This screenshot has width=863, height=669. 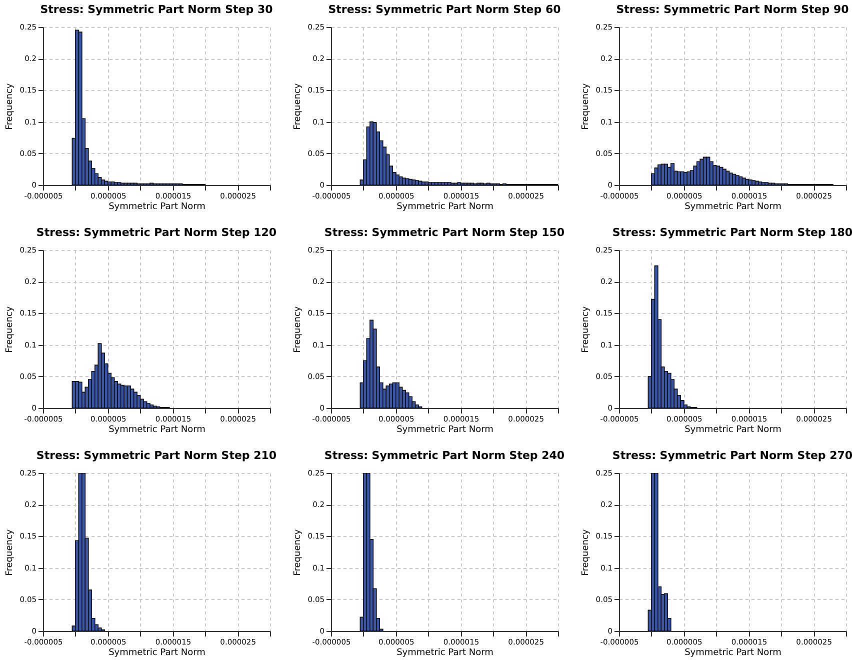 What do you see at coordinates (156, 232) in the screenshot?
I see `chart-title: Stress: Symmetric Part Norm Step 120` at bounding box center [156, 232].